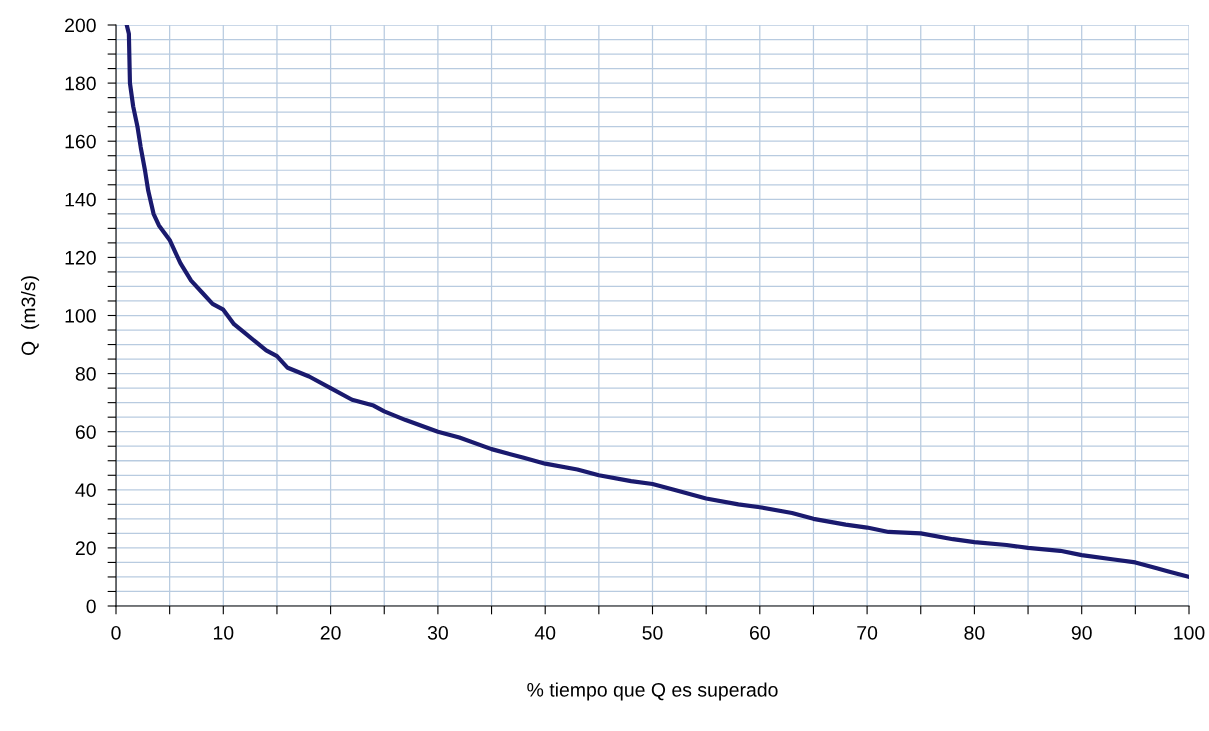 This screenshot has width=1209, height=731. What do you see at coordinates (80, 315) in the screenshot?
I see `y-tick-label: 100` at bounding box center [80, 315].